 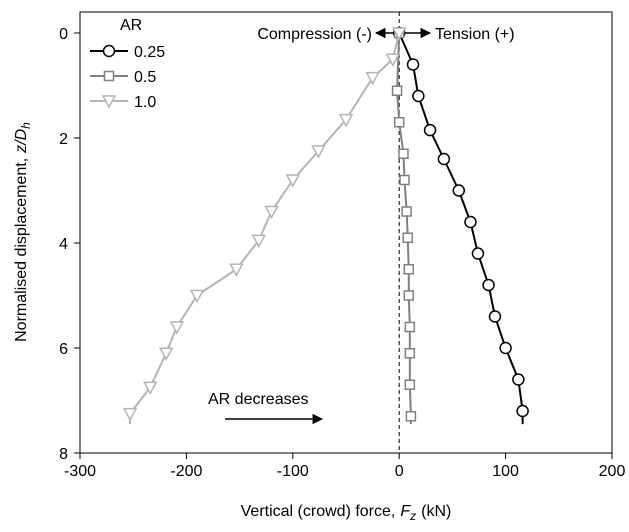 I want to click on x-label-sub: z, so click(x=412, y=516).